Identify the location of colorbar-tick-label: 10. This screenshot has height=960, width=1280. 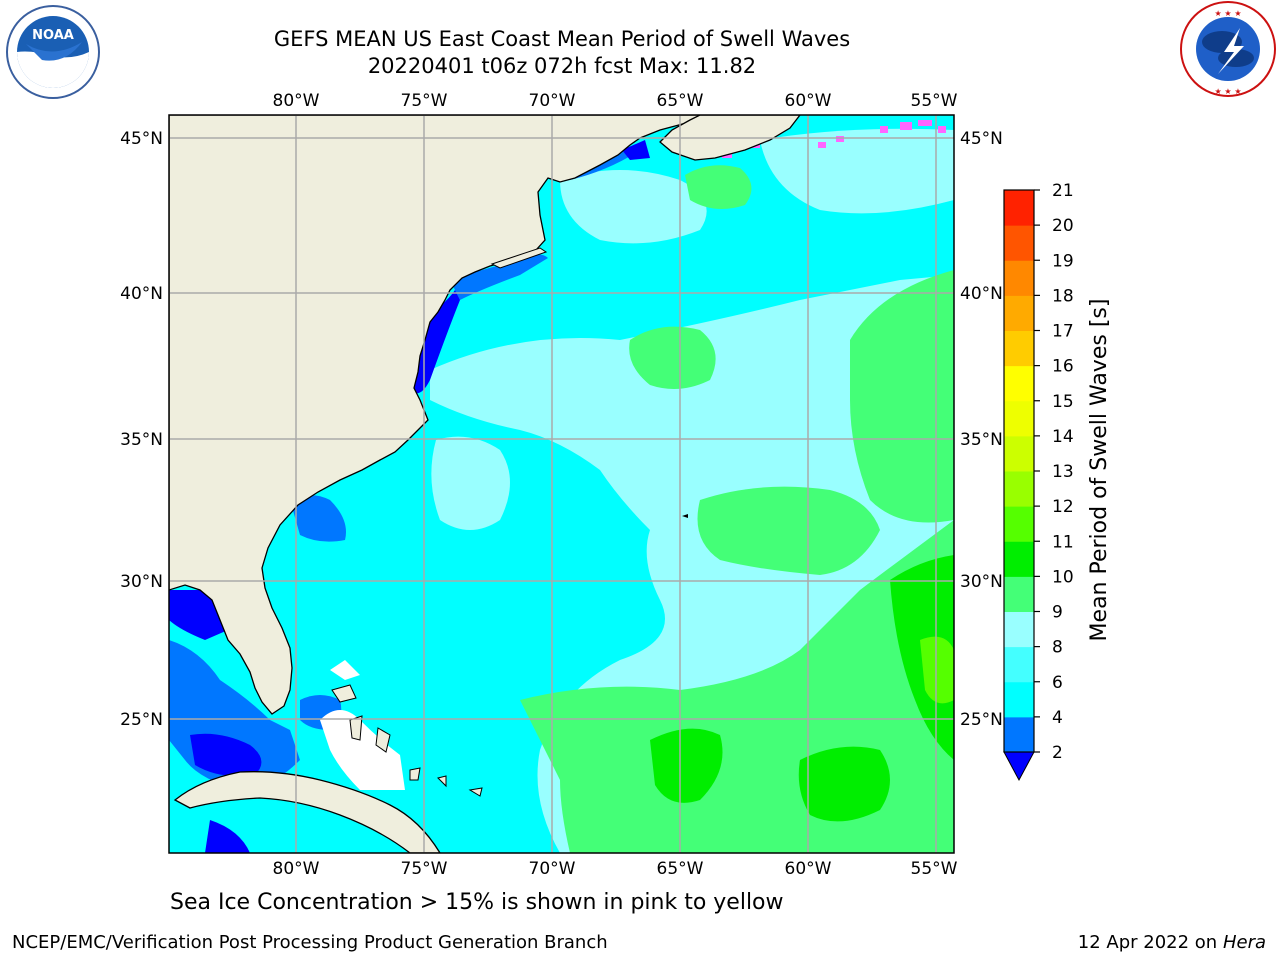
(1063, 577).